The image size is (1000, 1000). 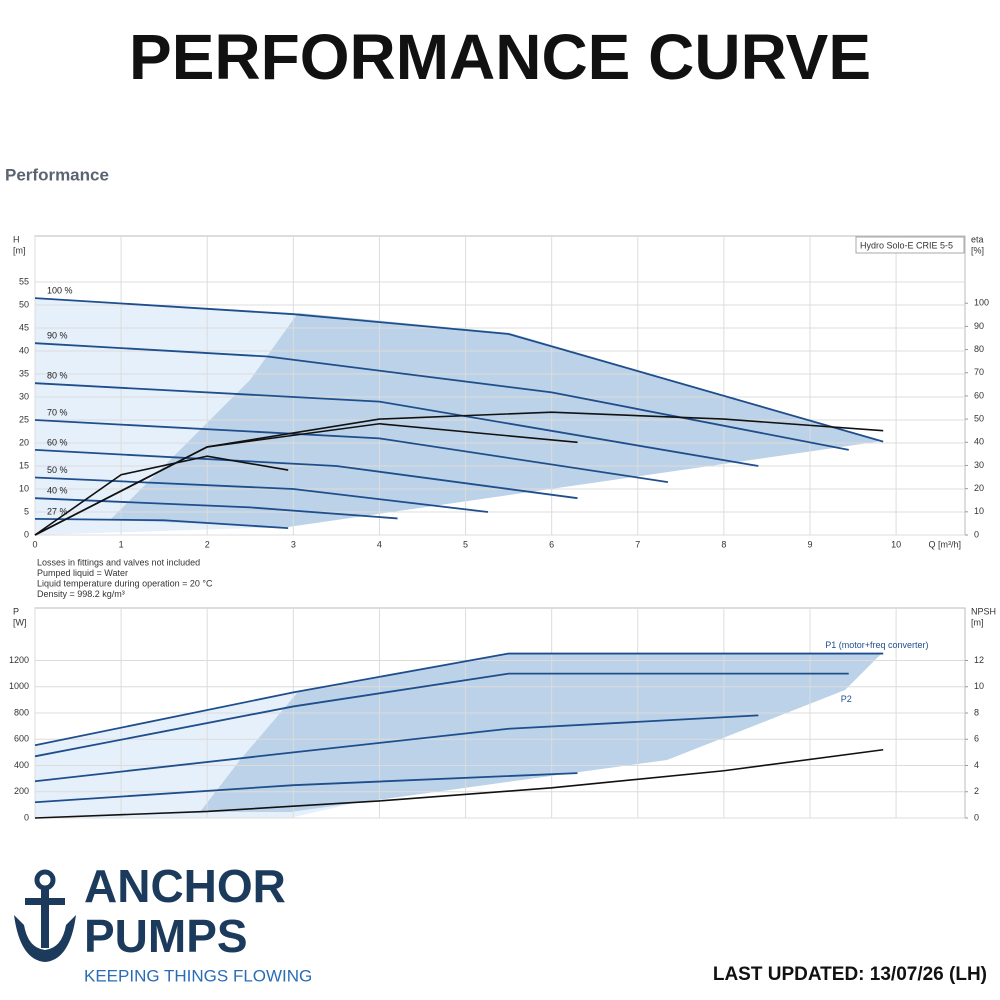 I want to click on y2-tick-label: 40, so click(x=979, y=442).